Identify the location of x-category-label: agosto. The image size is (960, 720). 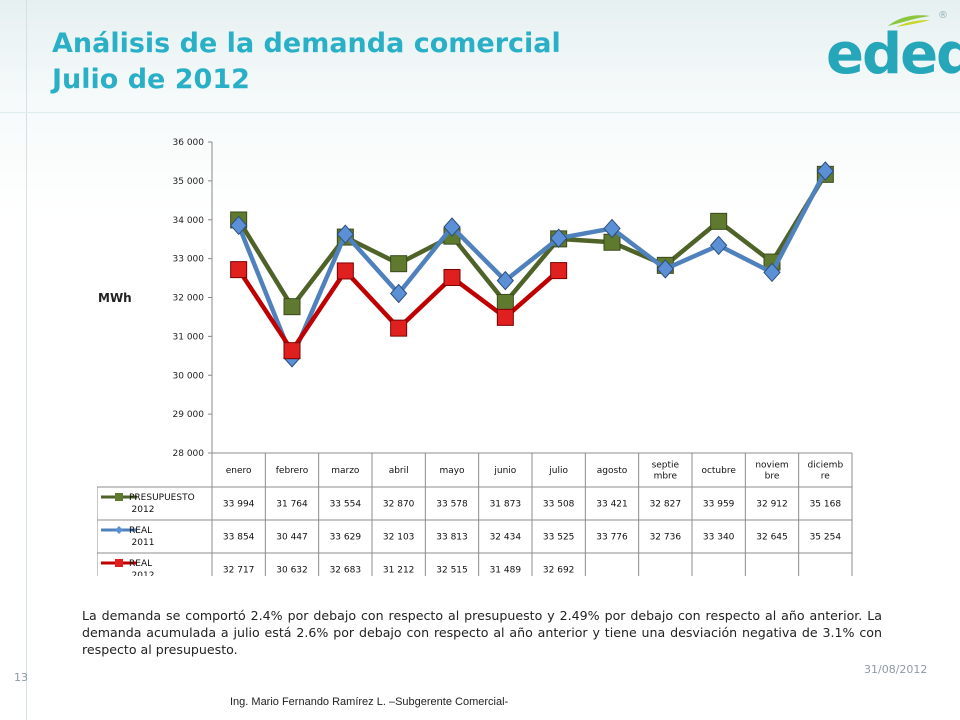
(612, 471).